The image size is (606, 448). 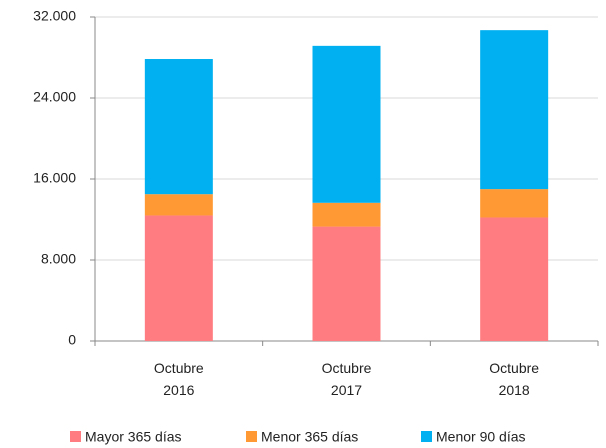 What do you see at coordinates (72, 340) in the screenshot?
I see `y-tick-label: 0` at bounding box center [72, 340].